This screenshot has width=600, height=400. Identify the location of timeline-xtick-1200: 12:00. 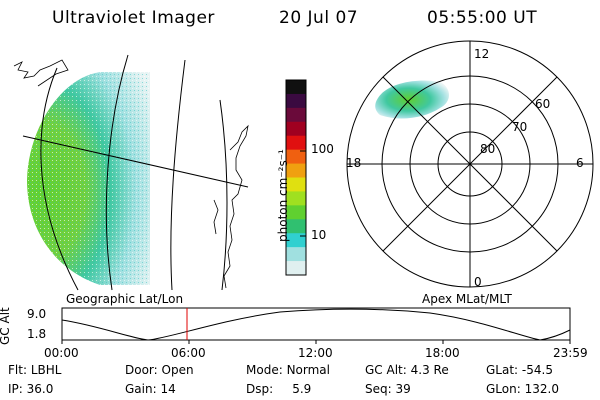
(315, 353).